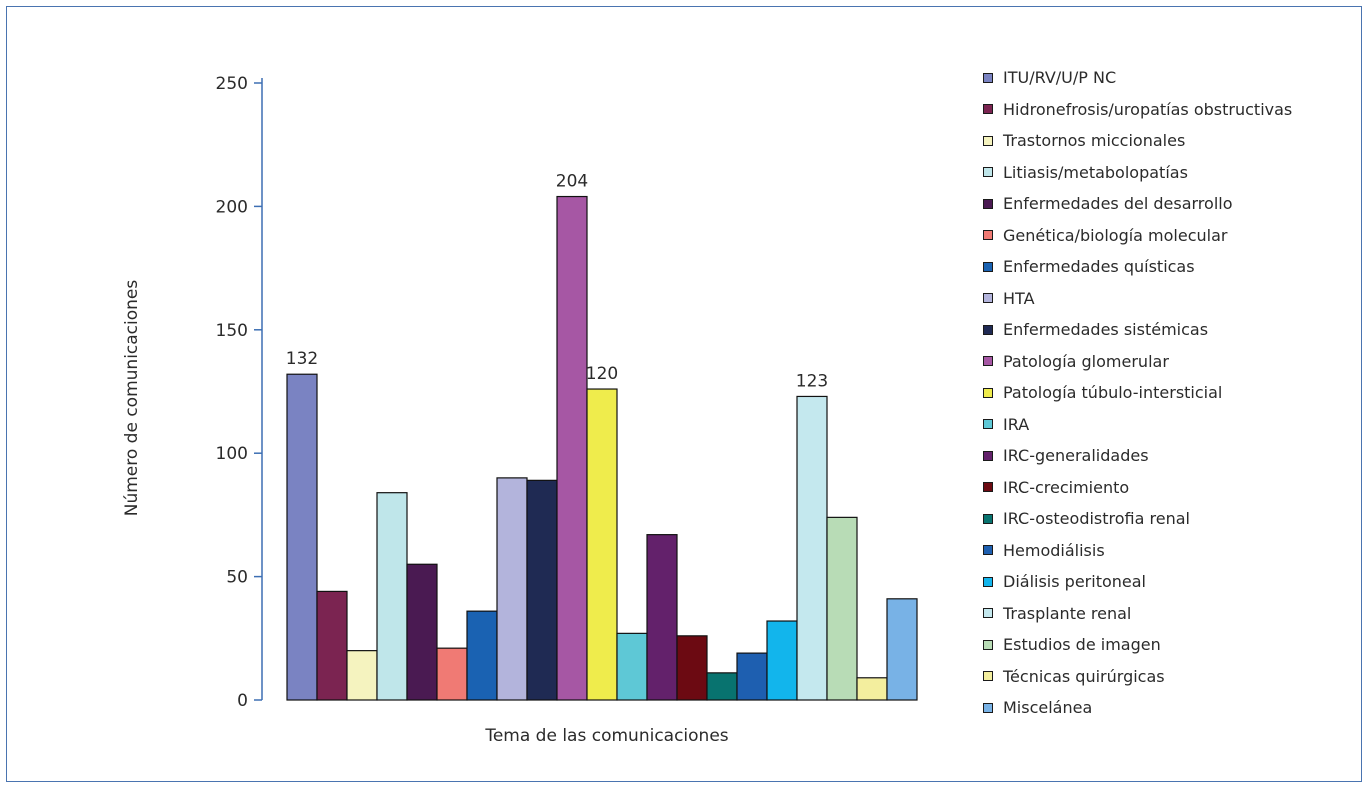  Describe the element at coordinates (1113, 393) in the screenshot. I see `legend-label: Patología túbulo-intersticial` at that location.